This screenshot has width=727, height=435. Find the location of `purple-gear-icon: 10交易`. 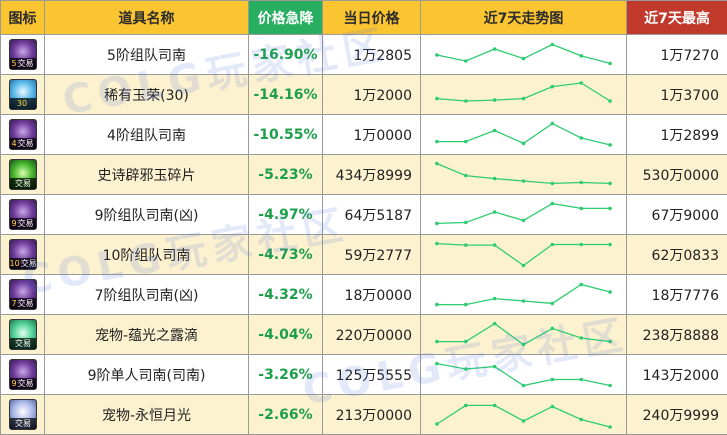

purple-gear-icon: 10交易 is located at coordinates (23, 254).